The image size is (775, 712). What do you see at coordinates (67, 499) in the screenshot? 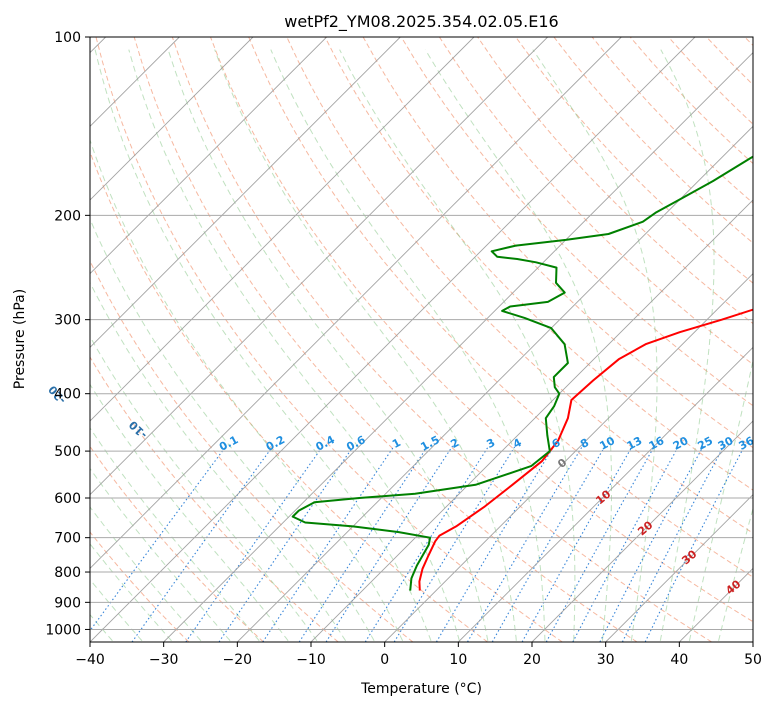
I see `y-tick-label: 600` at bounding box center [67, 499].